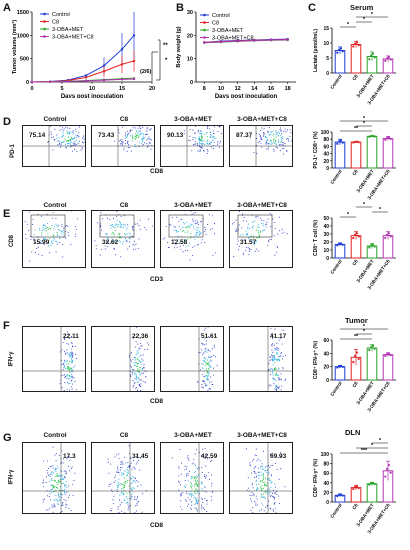  Describe the element at coordinates (7, 122) in the screenshot. I see `panel-d-letter: D` at that location.